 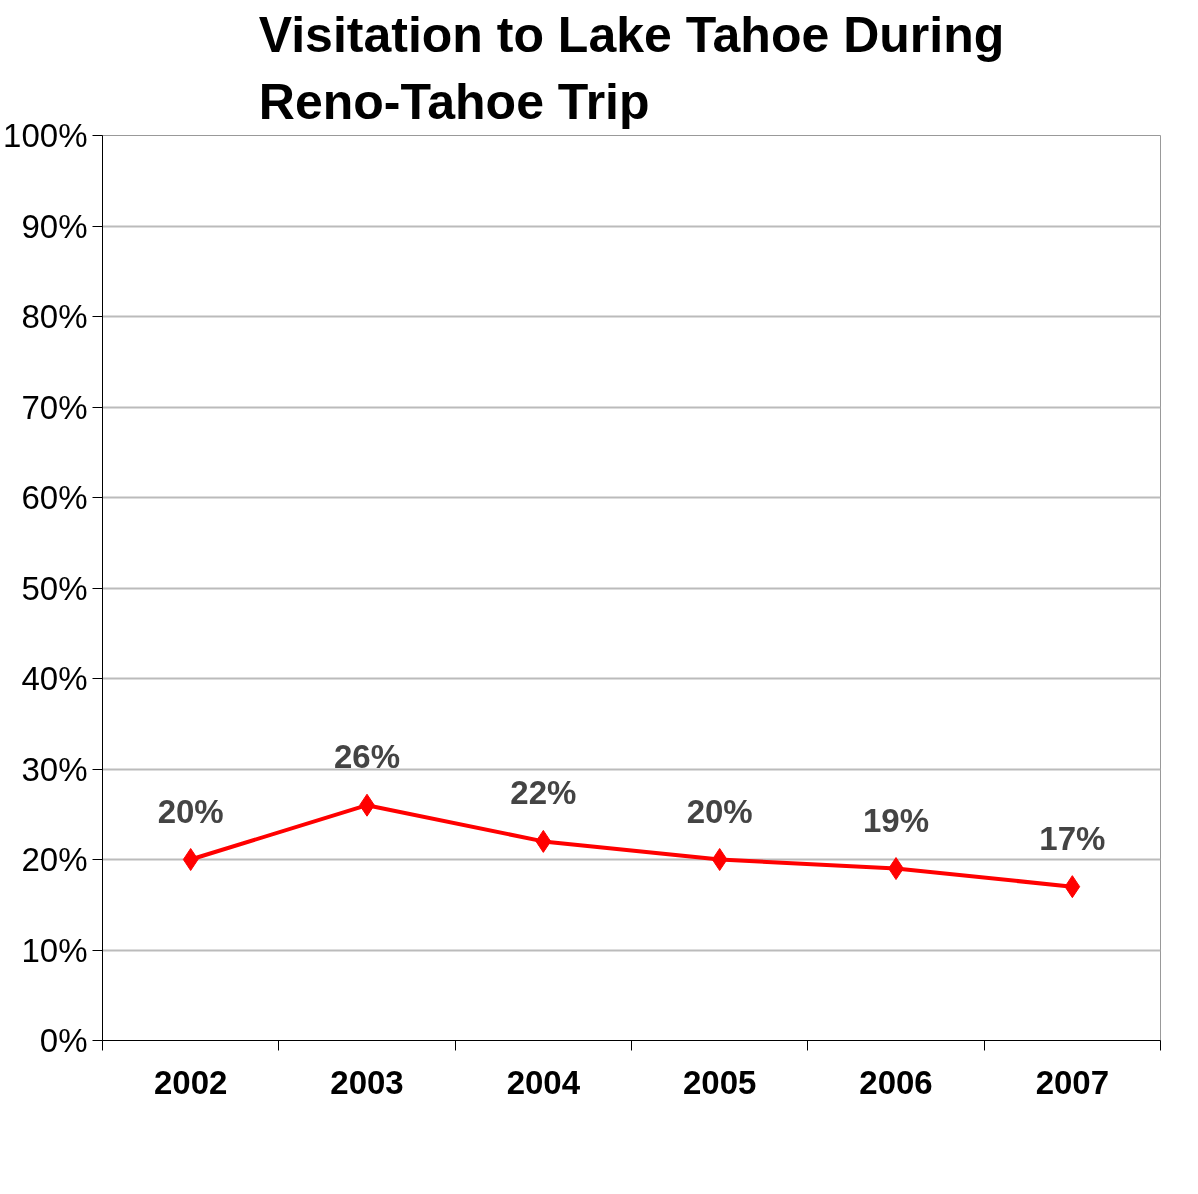 I want to click on y-tick-label: 60%, so click(x=54, y=497).